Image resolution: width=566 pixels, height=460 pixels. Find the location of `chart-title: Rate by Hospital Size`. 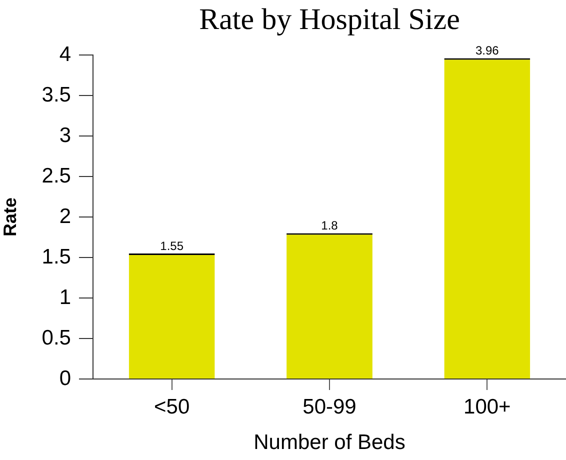

chart-title: Rate by Hospital Size is located at coordinates (329, 19).